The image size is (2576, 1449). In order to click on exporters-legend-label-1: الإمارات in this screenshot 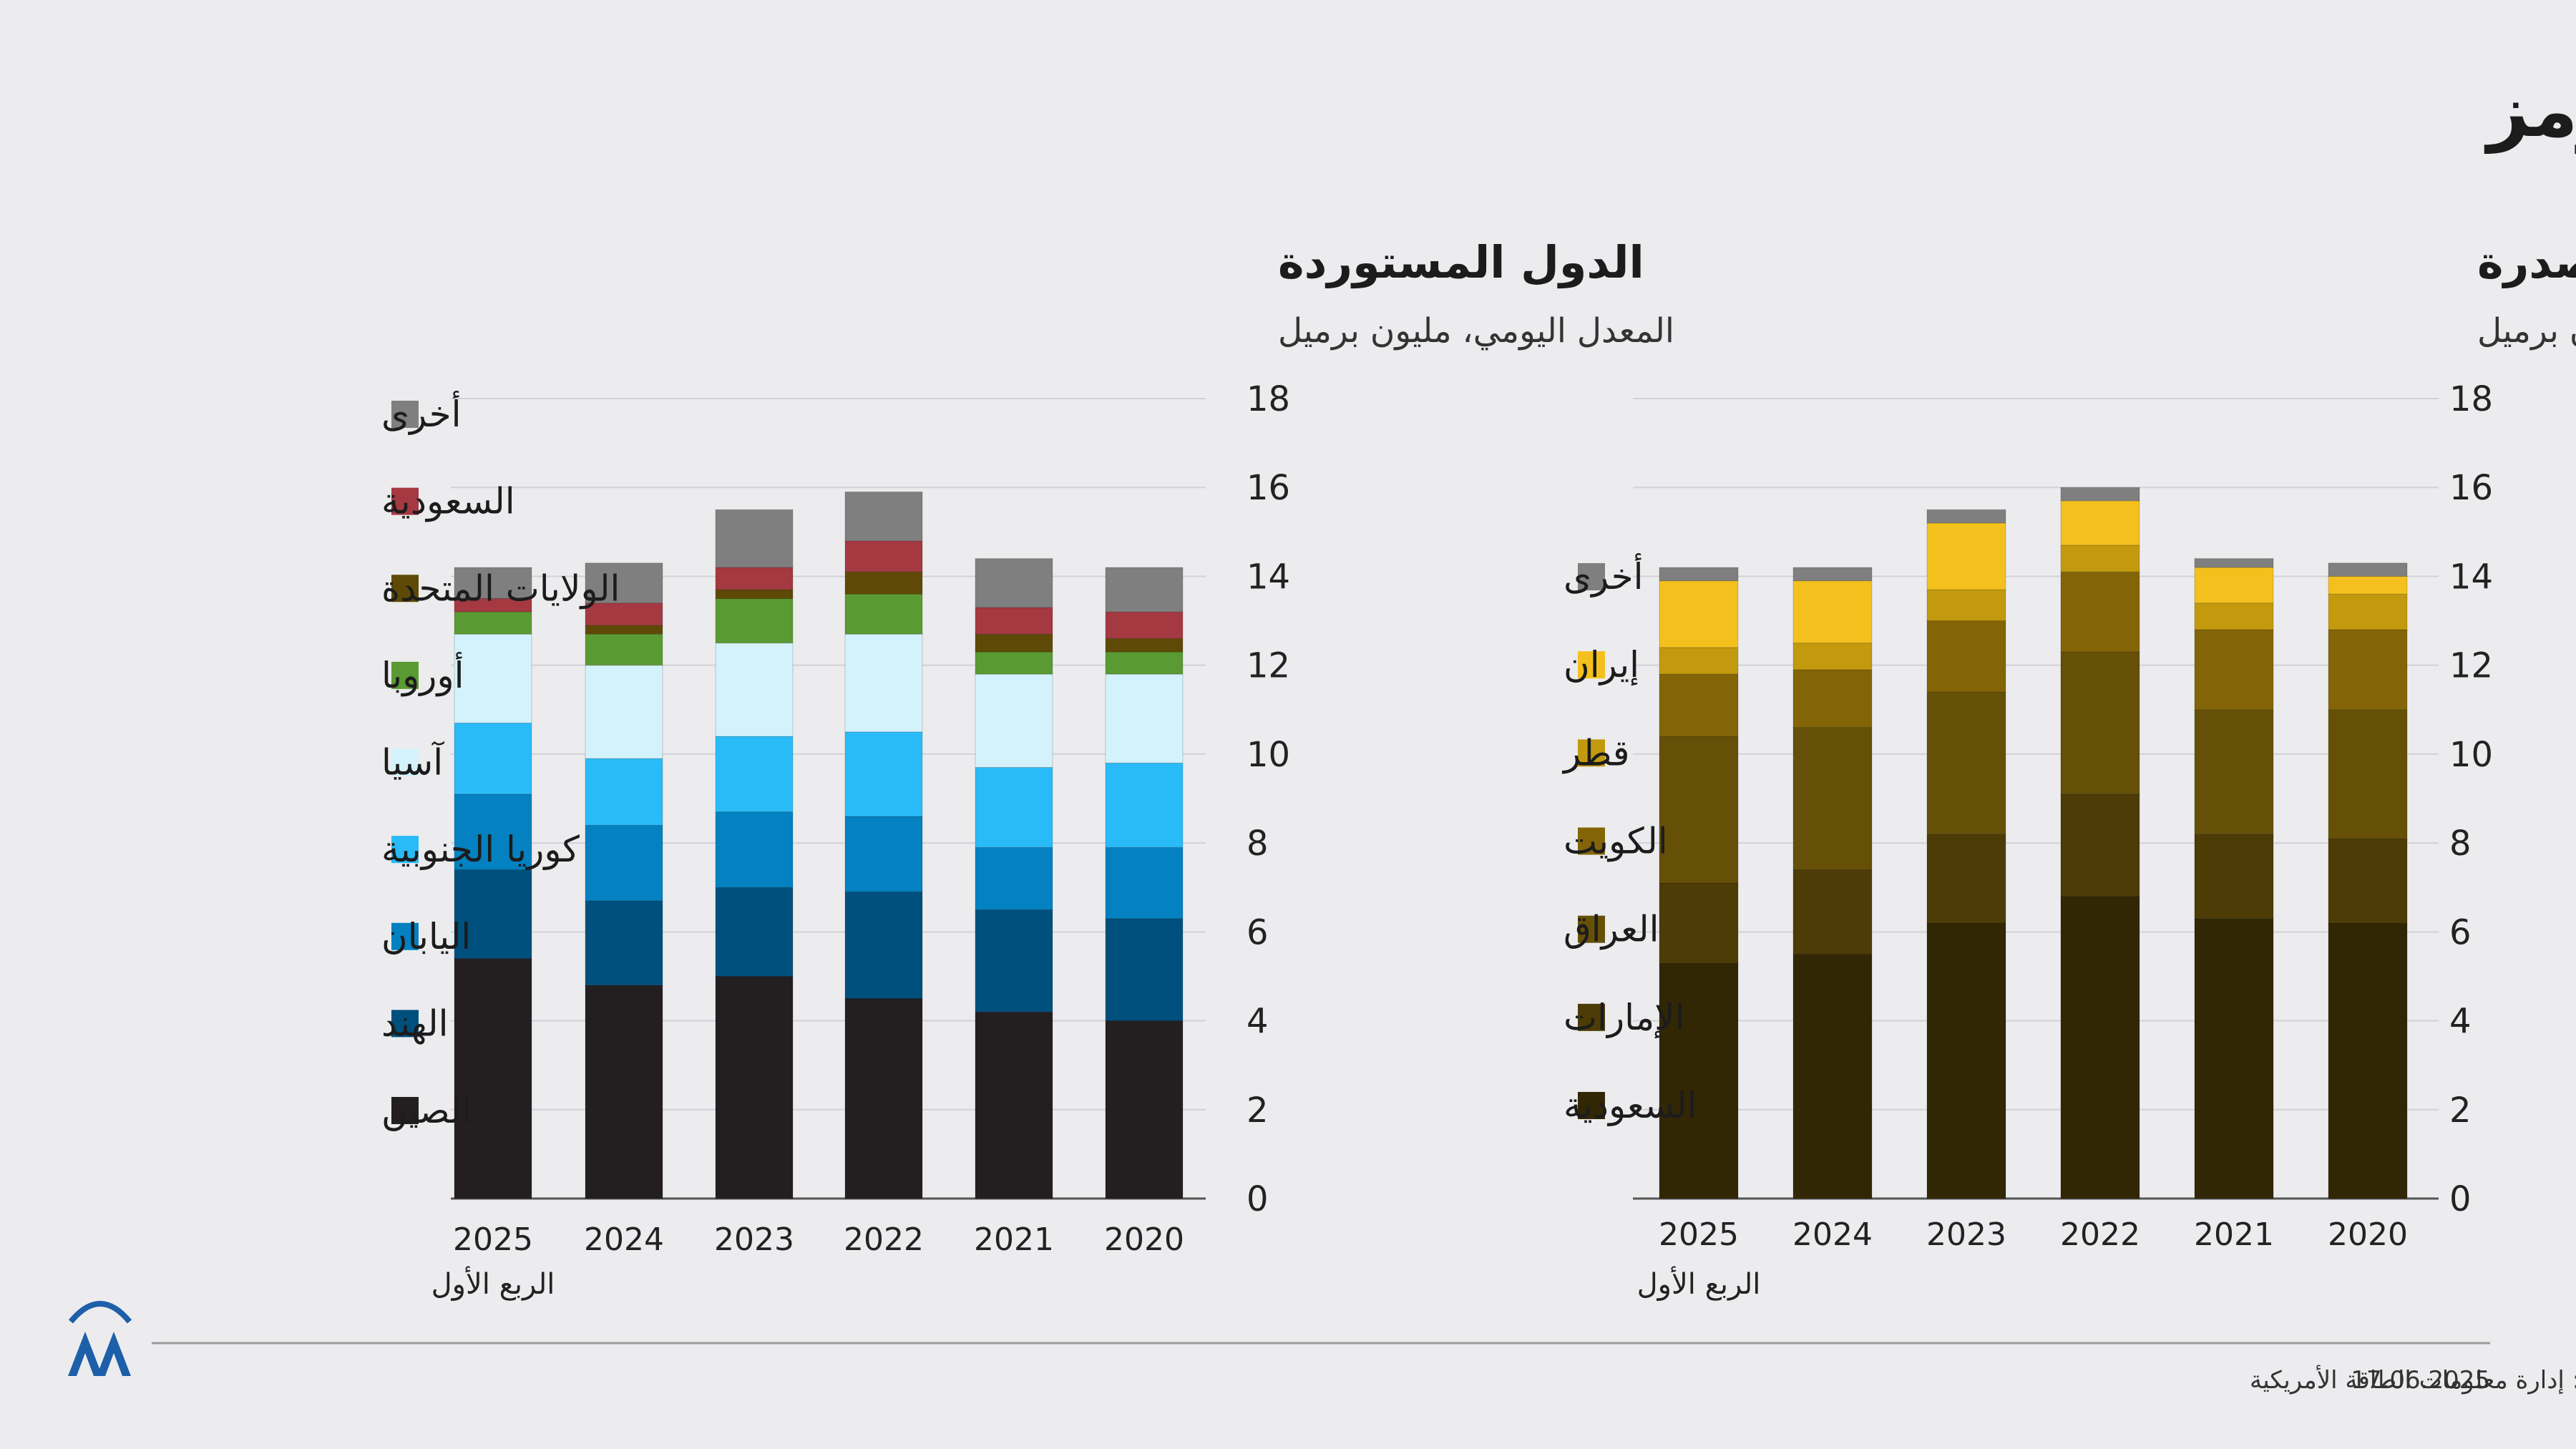, I will do `click(1624, 1017)`.